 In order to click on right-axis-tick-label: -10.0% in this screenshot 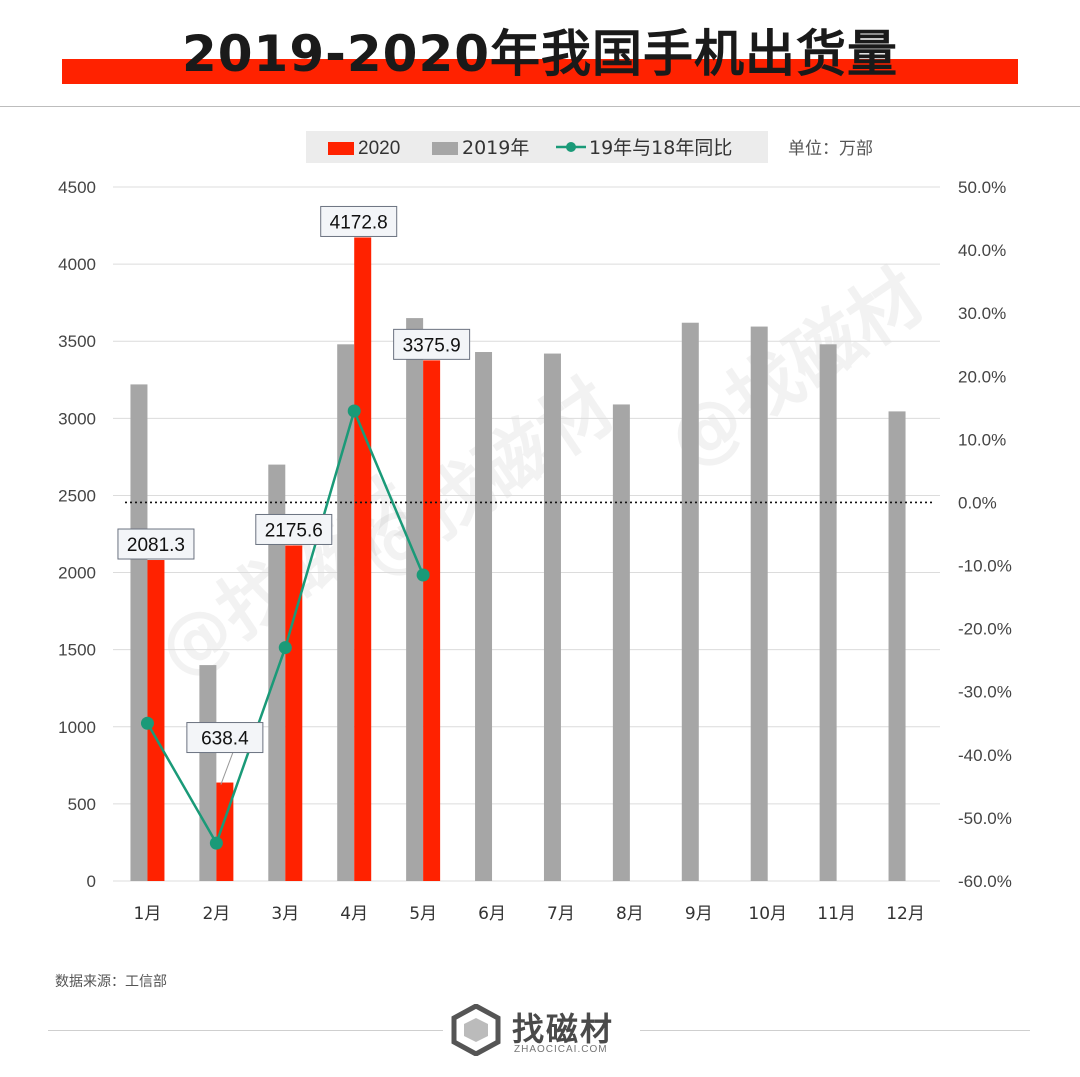, I will do `click(985, 566)`.